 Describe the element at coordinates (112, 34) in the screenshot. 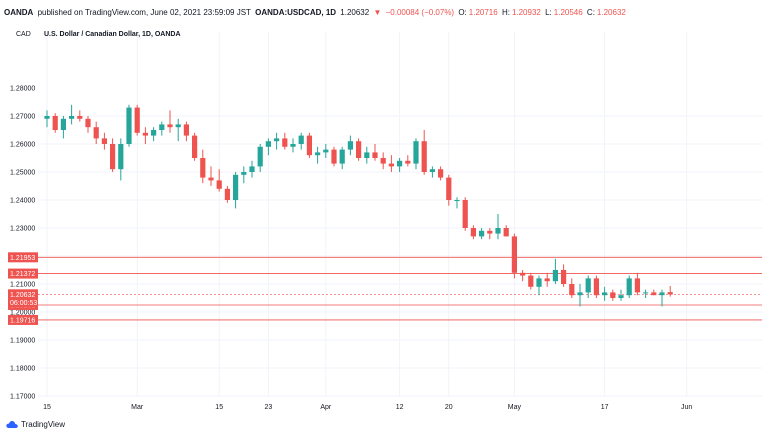

I see `chart-title: U.S. Dollar / Canadian Dollar, 1D, OANDA` at that location.